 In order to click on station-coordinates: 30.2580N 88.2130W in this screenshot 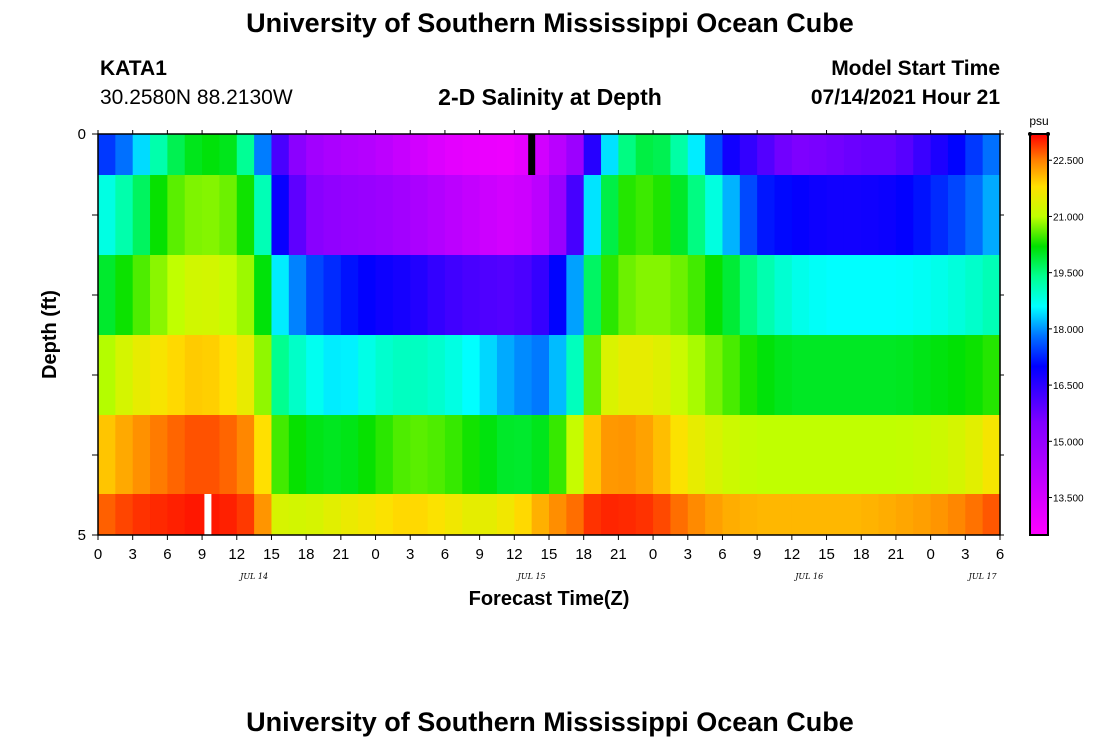, I will do `click(196, 97)`.